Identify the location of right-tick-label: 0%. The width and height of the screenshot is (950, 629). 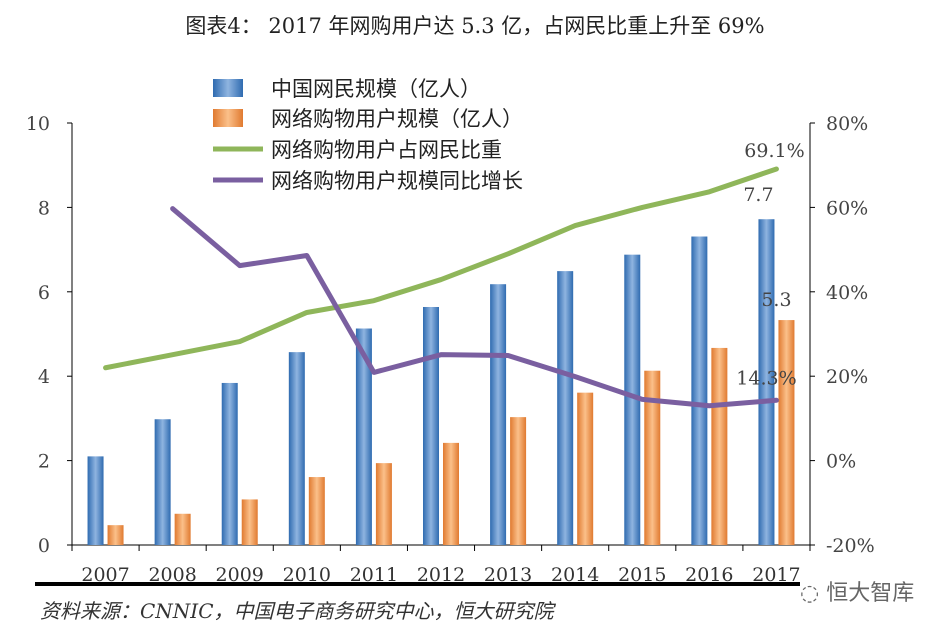
(841, 462).